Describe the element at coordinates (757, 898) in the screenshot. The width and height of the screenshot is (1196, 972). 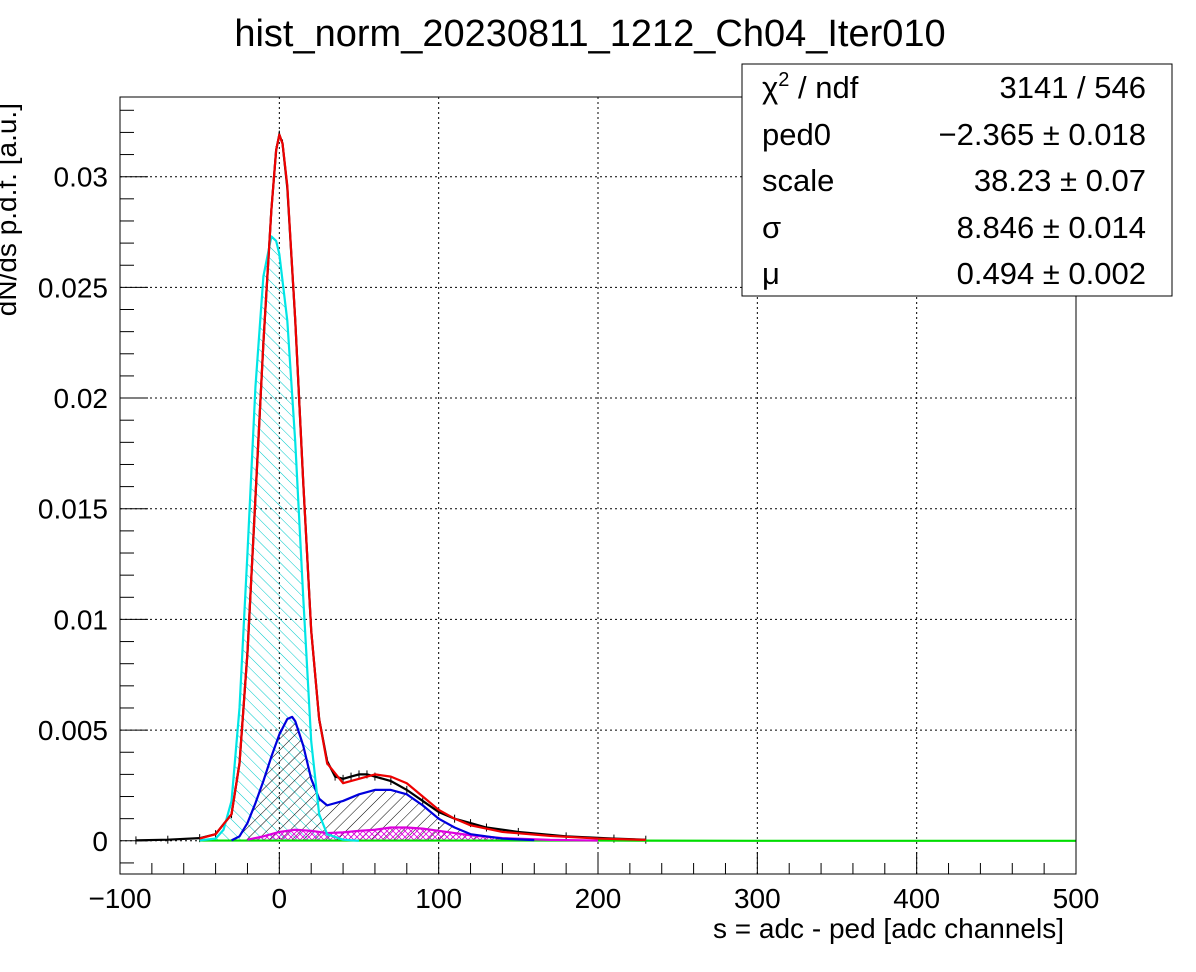
I see `x-tick-label: 300` at that location.